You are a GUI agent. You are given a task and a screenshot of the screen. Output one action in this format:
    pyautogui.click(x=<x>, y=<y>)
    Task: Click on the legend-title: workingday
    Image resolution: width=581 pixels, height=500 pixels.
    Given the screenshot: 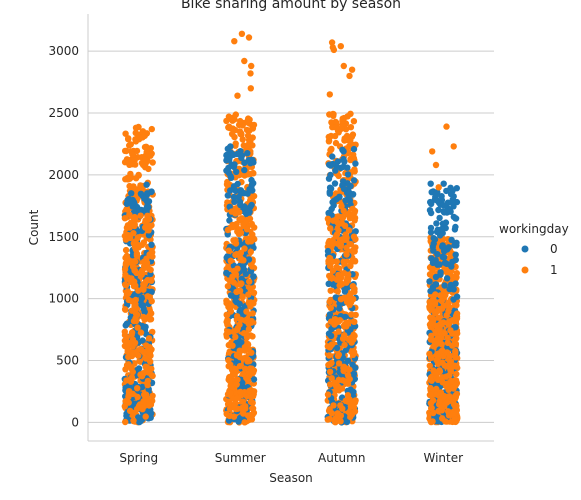 What is the action you would take?
    pyautogui.click(x=534, y=229)
    